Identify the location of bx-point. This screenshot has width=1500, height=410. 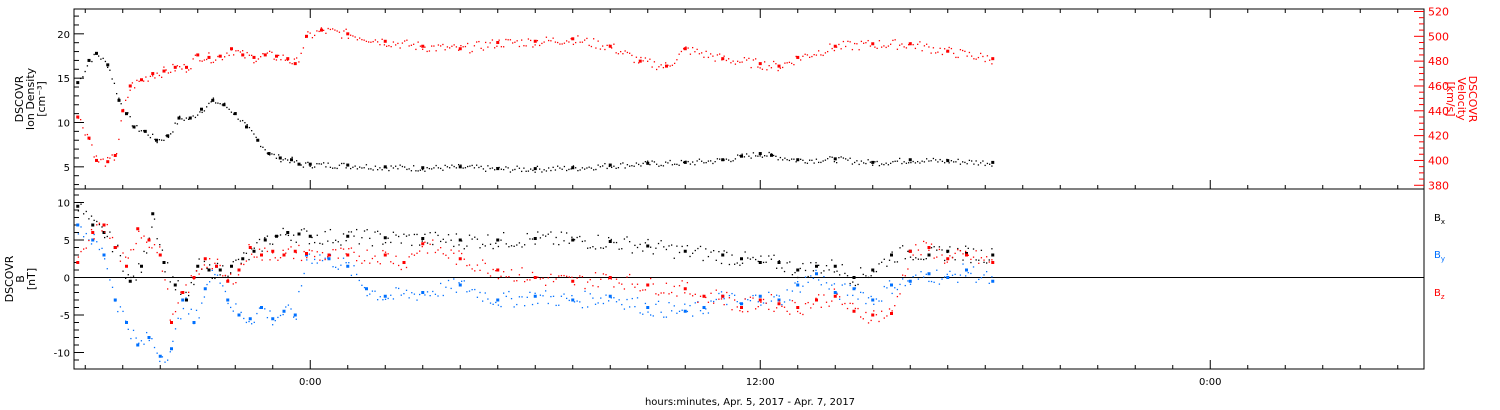
(141, 266).